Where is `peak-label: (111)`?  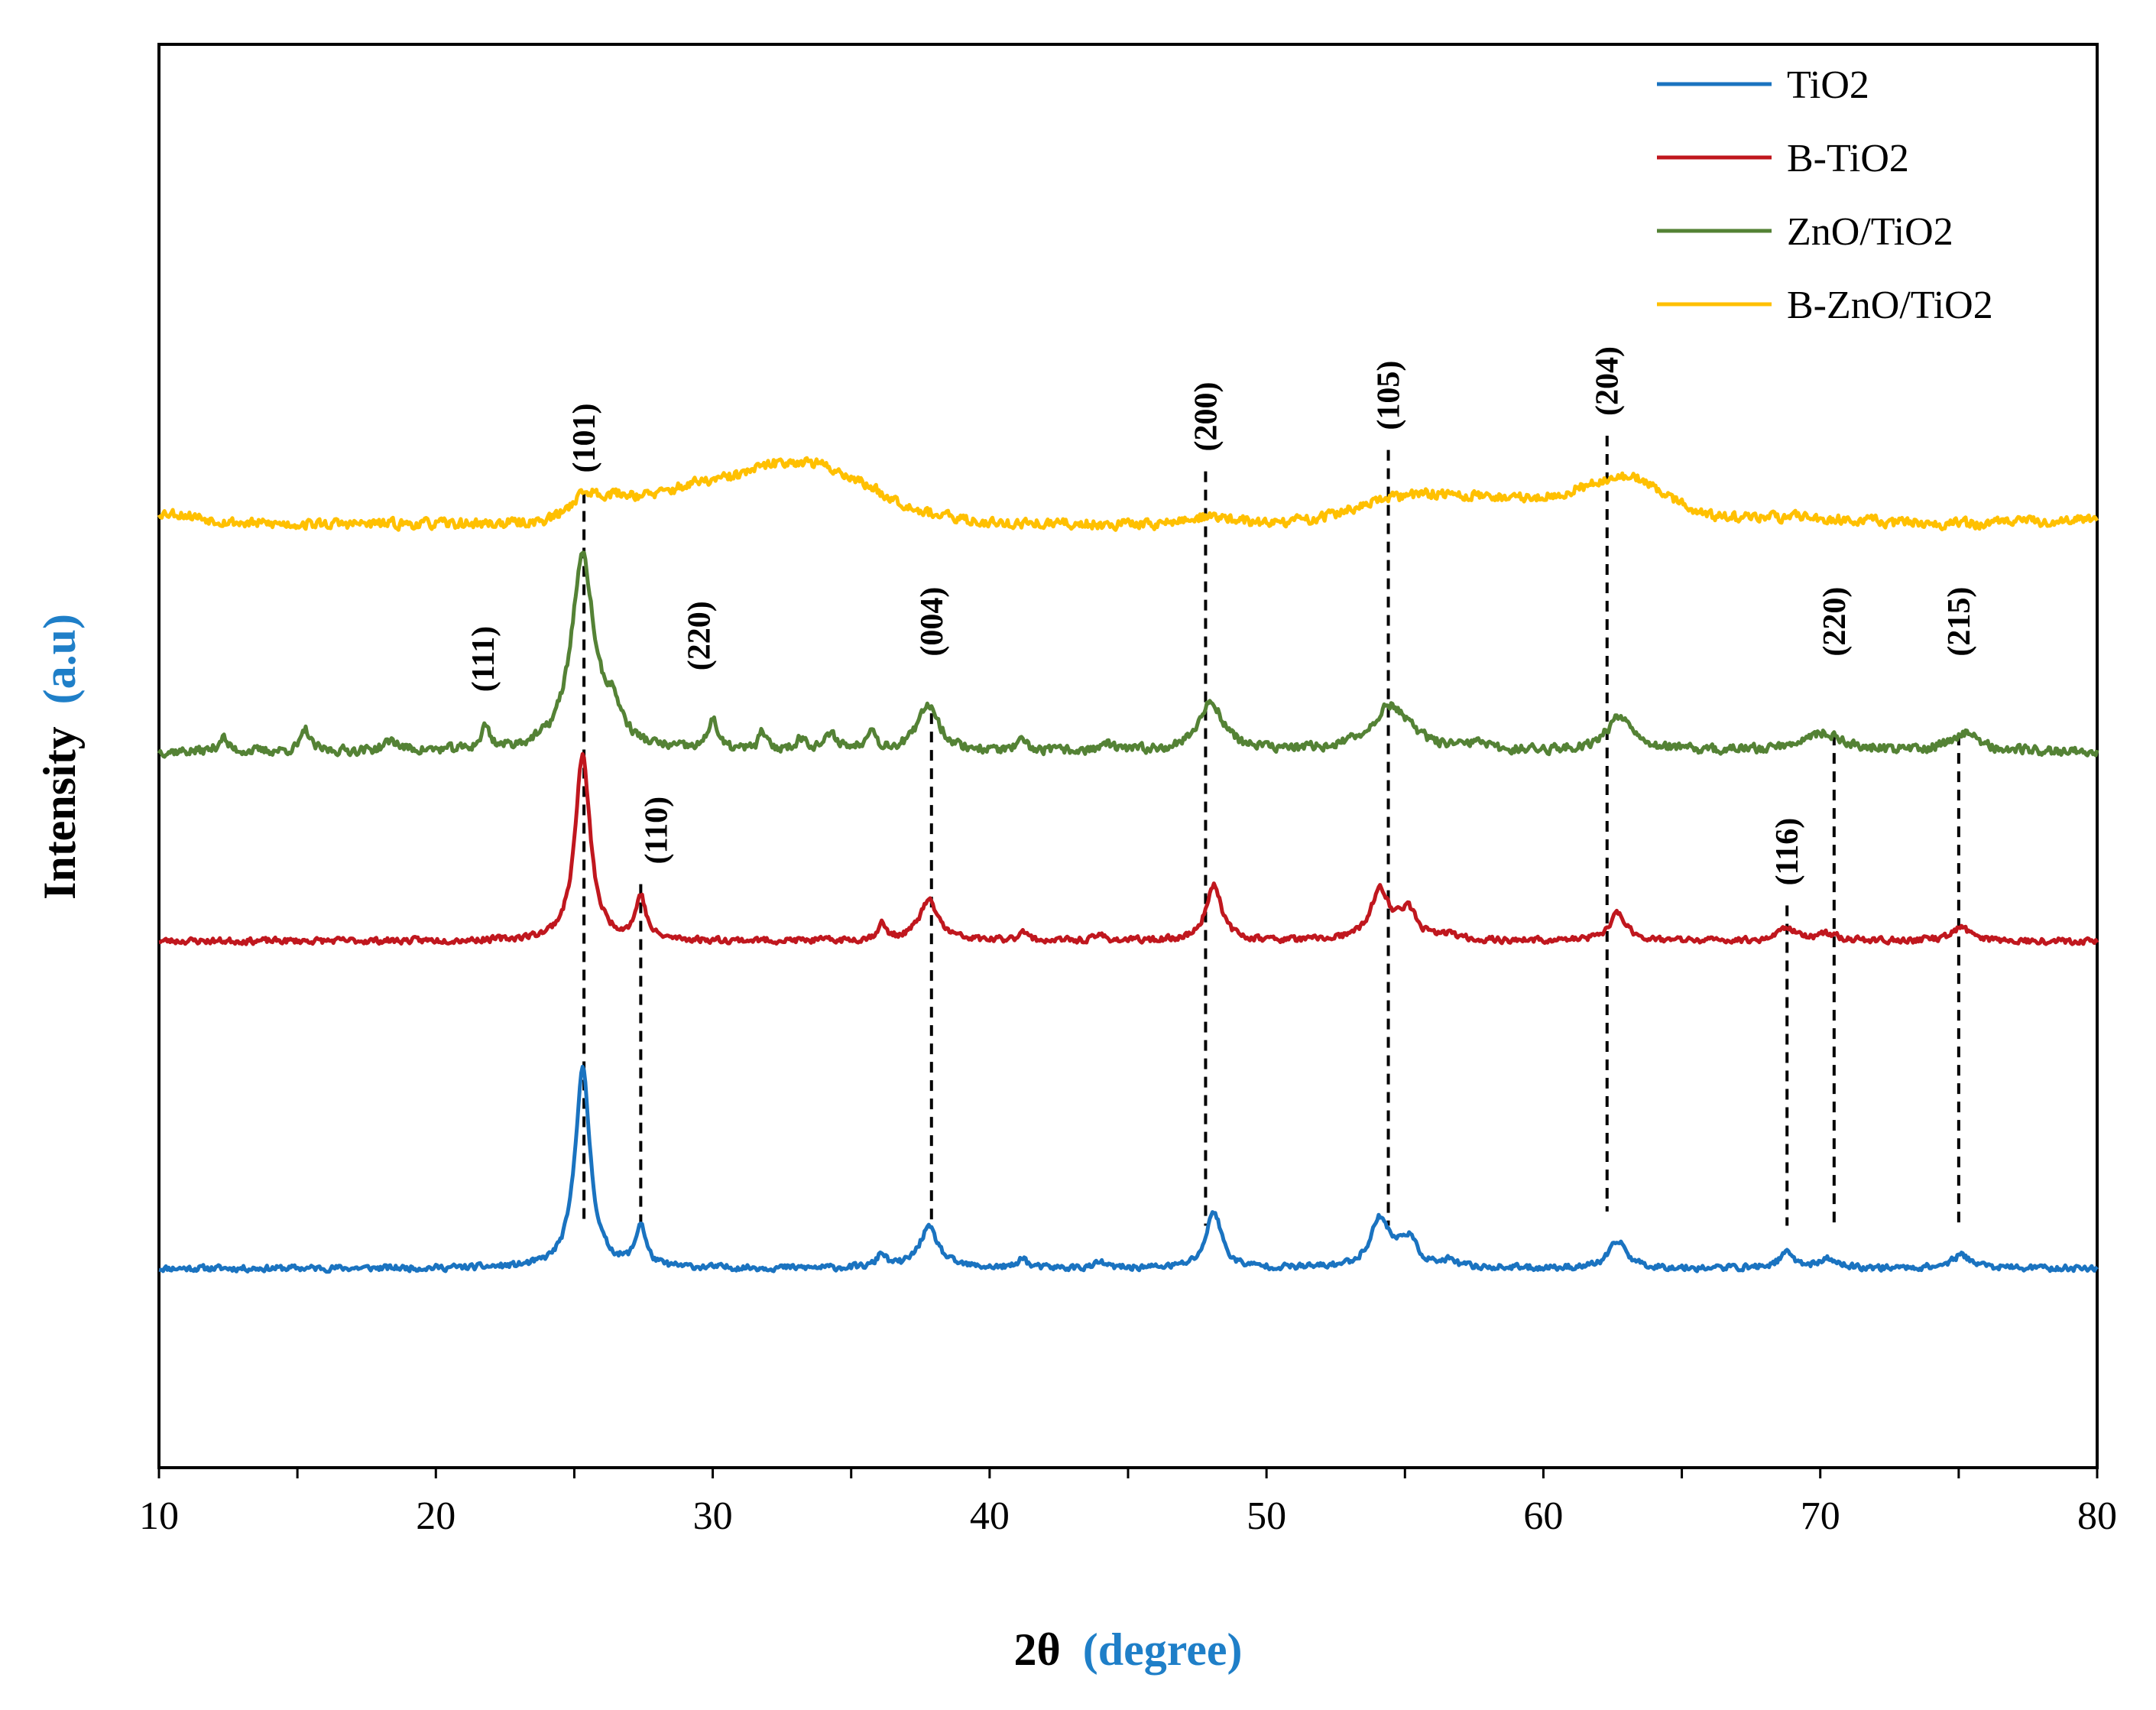 peak-label: (111) is located at coordinates (484, 659).